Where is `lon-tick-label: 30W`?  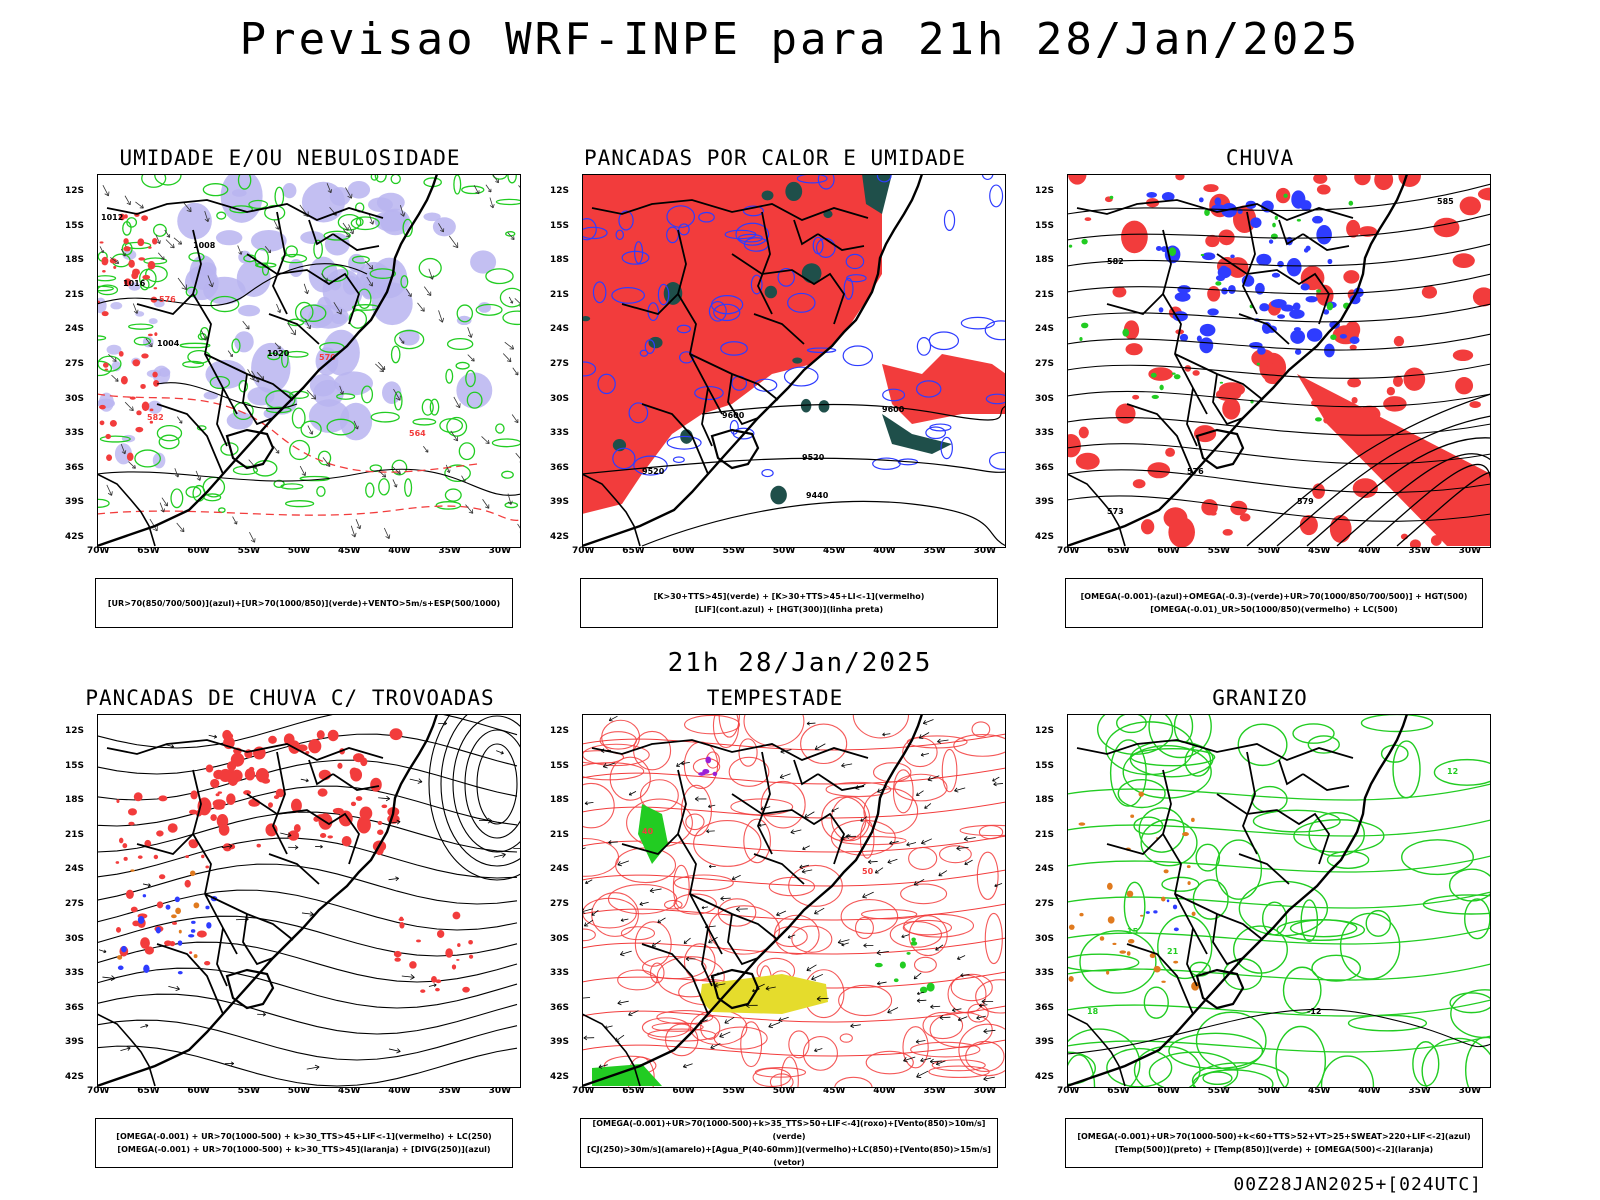 lon-tick-label: 30W is located at coordinates (1470, 1091).